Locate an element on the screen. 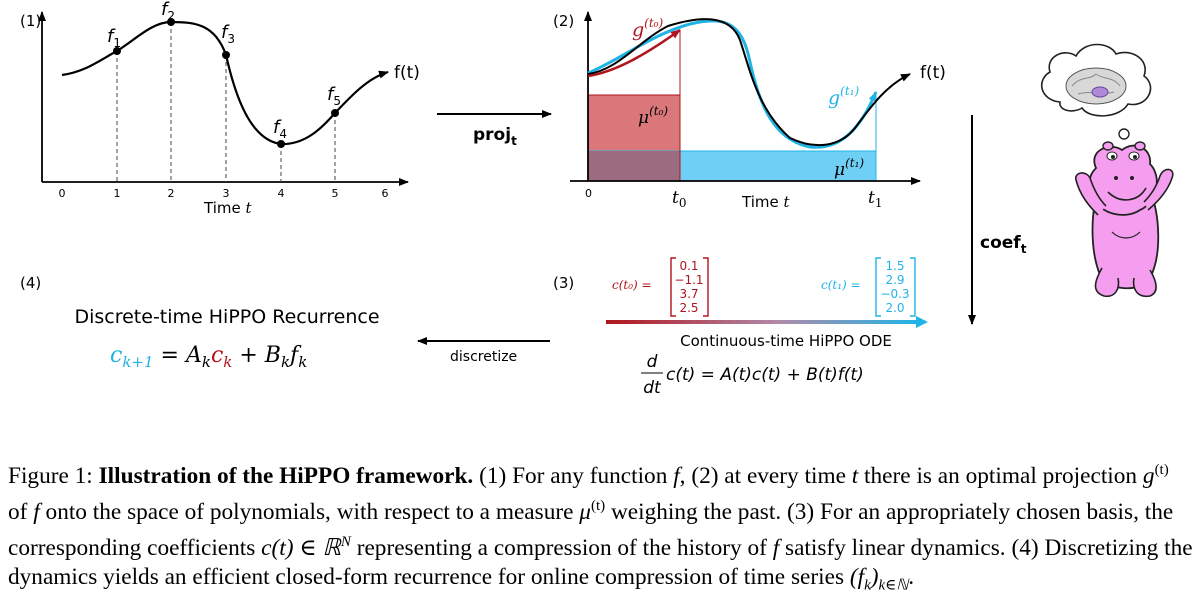 This screenshot has height=612, width=1195. g-t0-label: g(t₀) is located at coordinates (647, 28).